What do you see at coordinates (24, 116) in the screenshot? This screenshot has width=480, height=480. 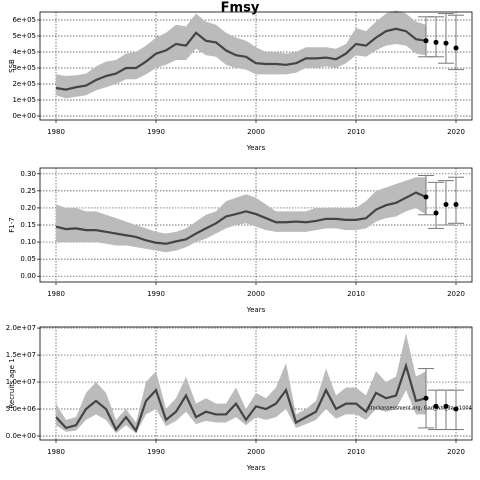 I see `y-tick-label: 0e+00` at bounding box center [24, 116].